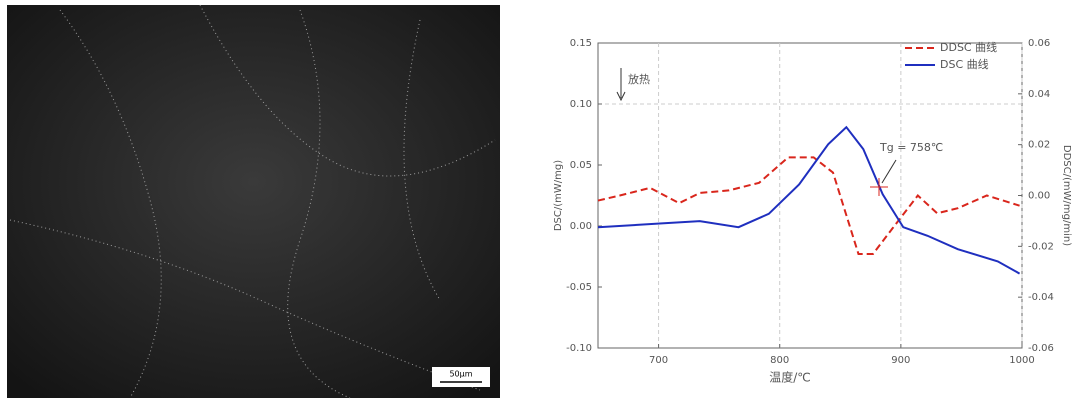  Describe the element at coordinates (911, 147) in the screenshot. I see `annotation: Tg = 758℃` at that location.